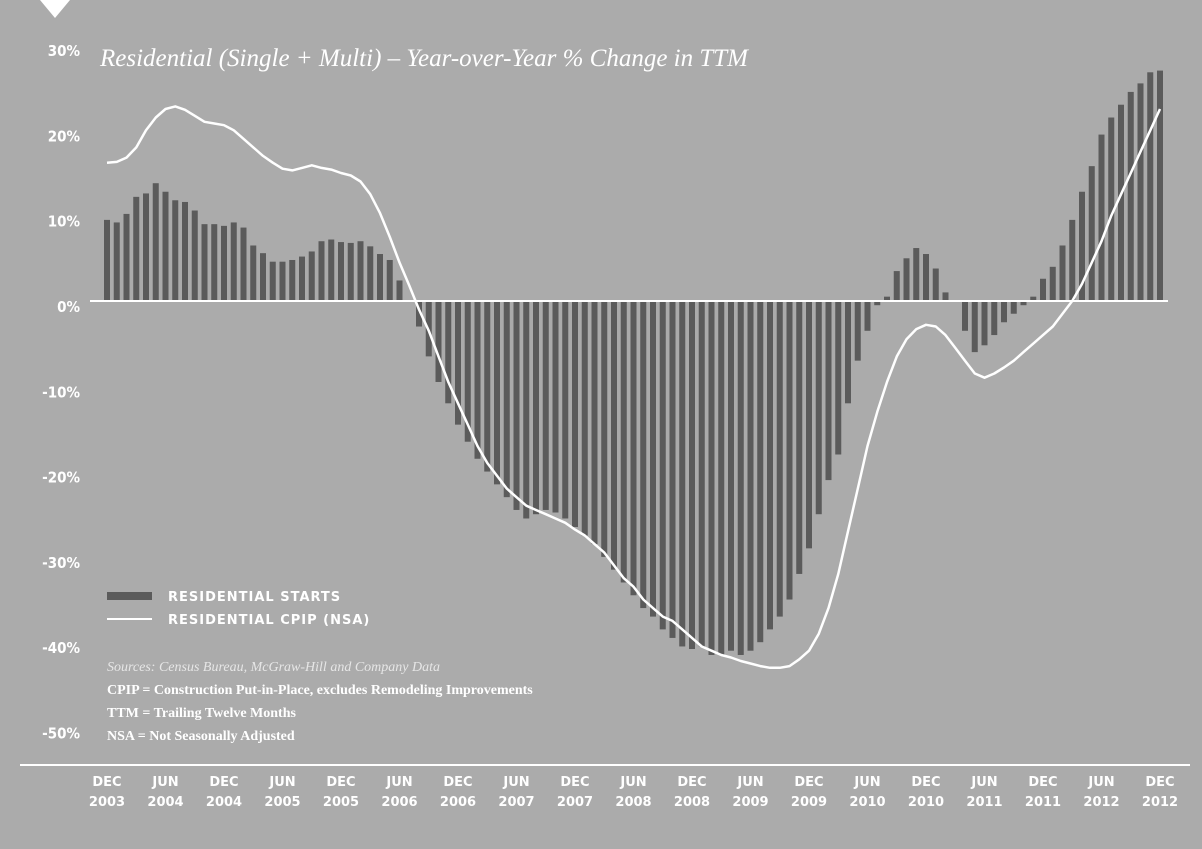 This screenshot has width=1202, height=849. Describe the element at coordinates (633, 792) in the screenshot. I see `x-tick-label: JUN 2008` at that location.